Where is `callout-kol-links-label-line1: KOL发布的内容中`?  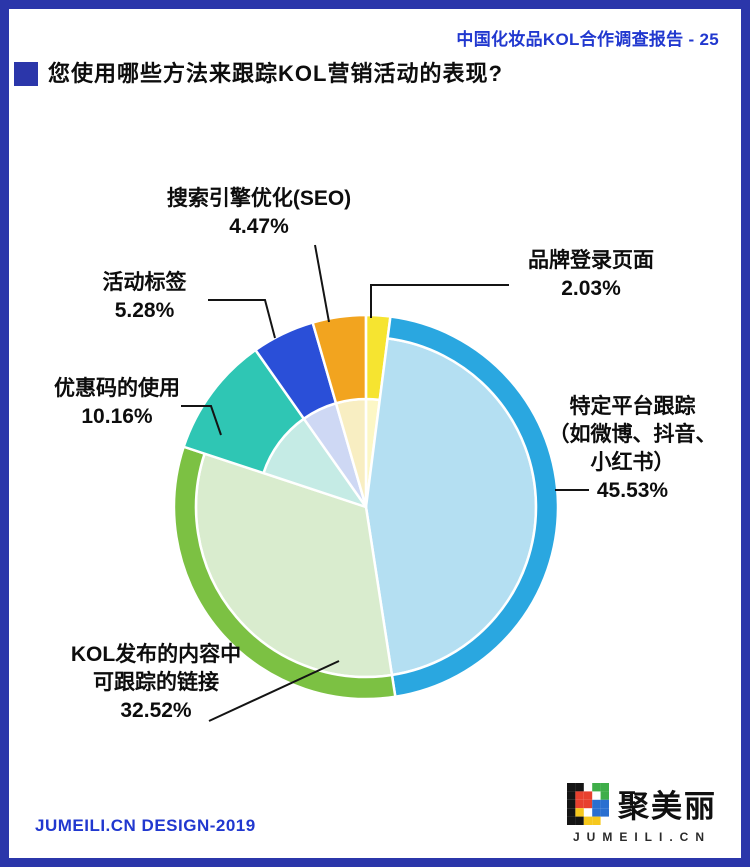
callout-kol-links-label-line1: KOL发布的内容中 is located at coordinates (156, 654).